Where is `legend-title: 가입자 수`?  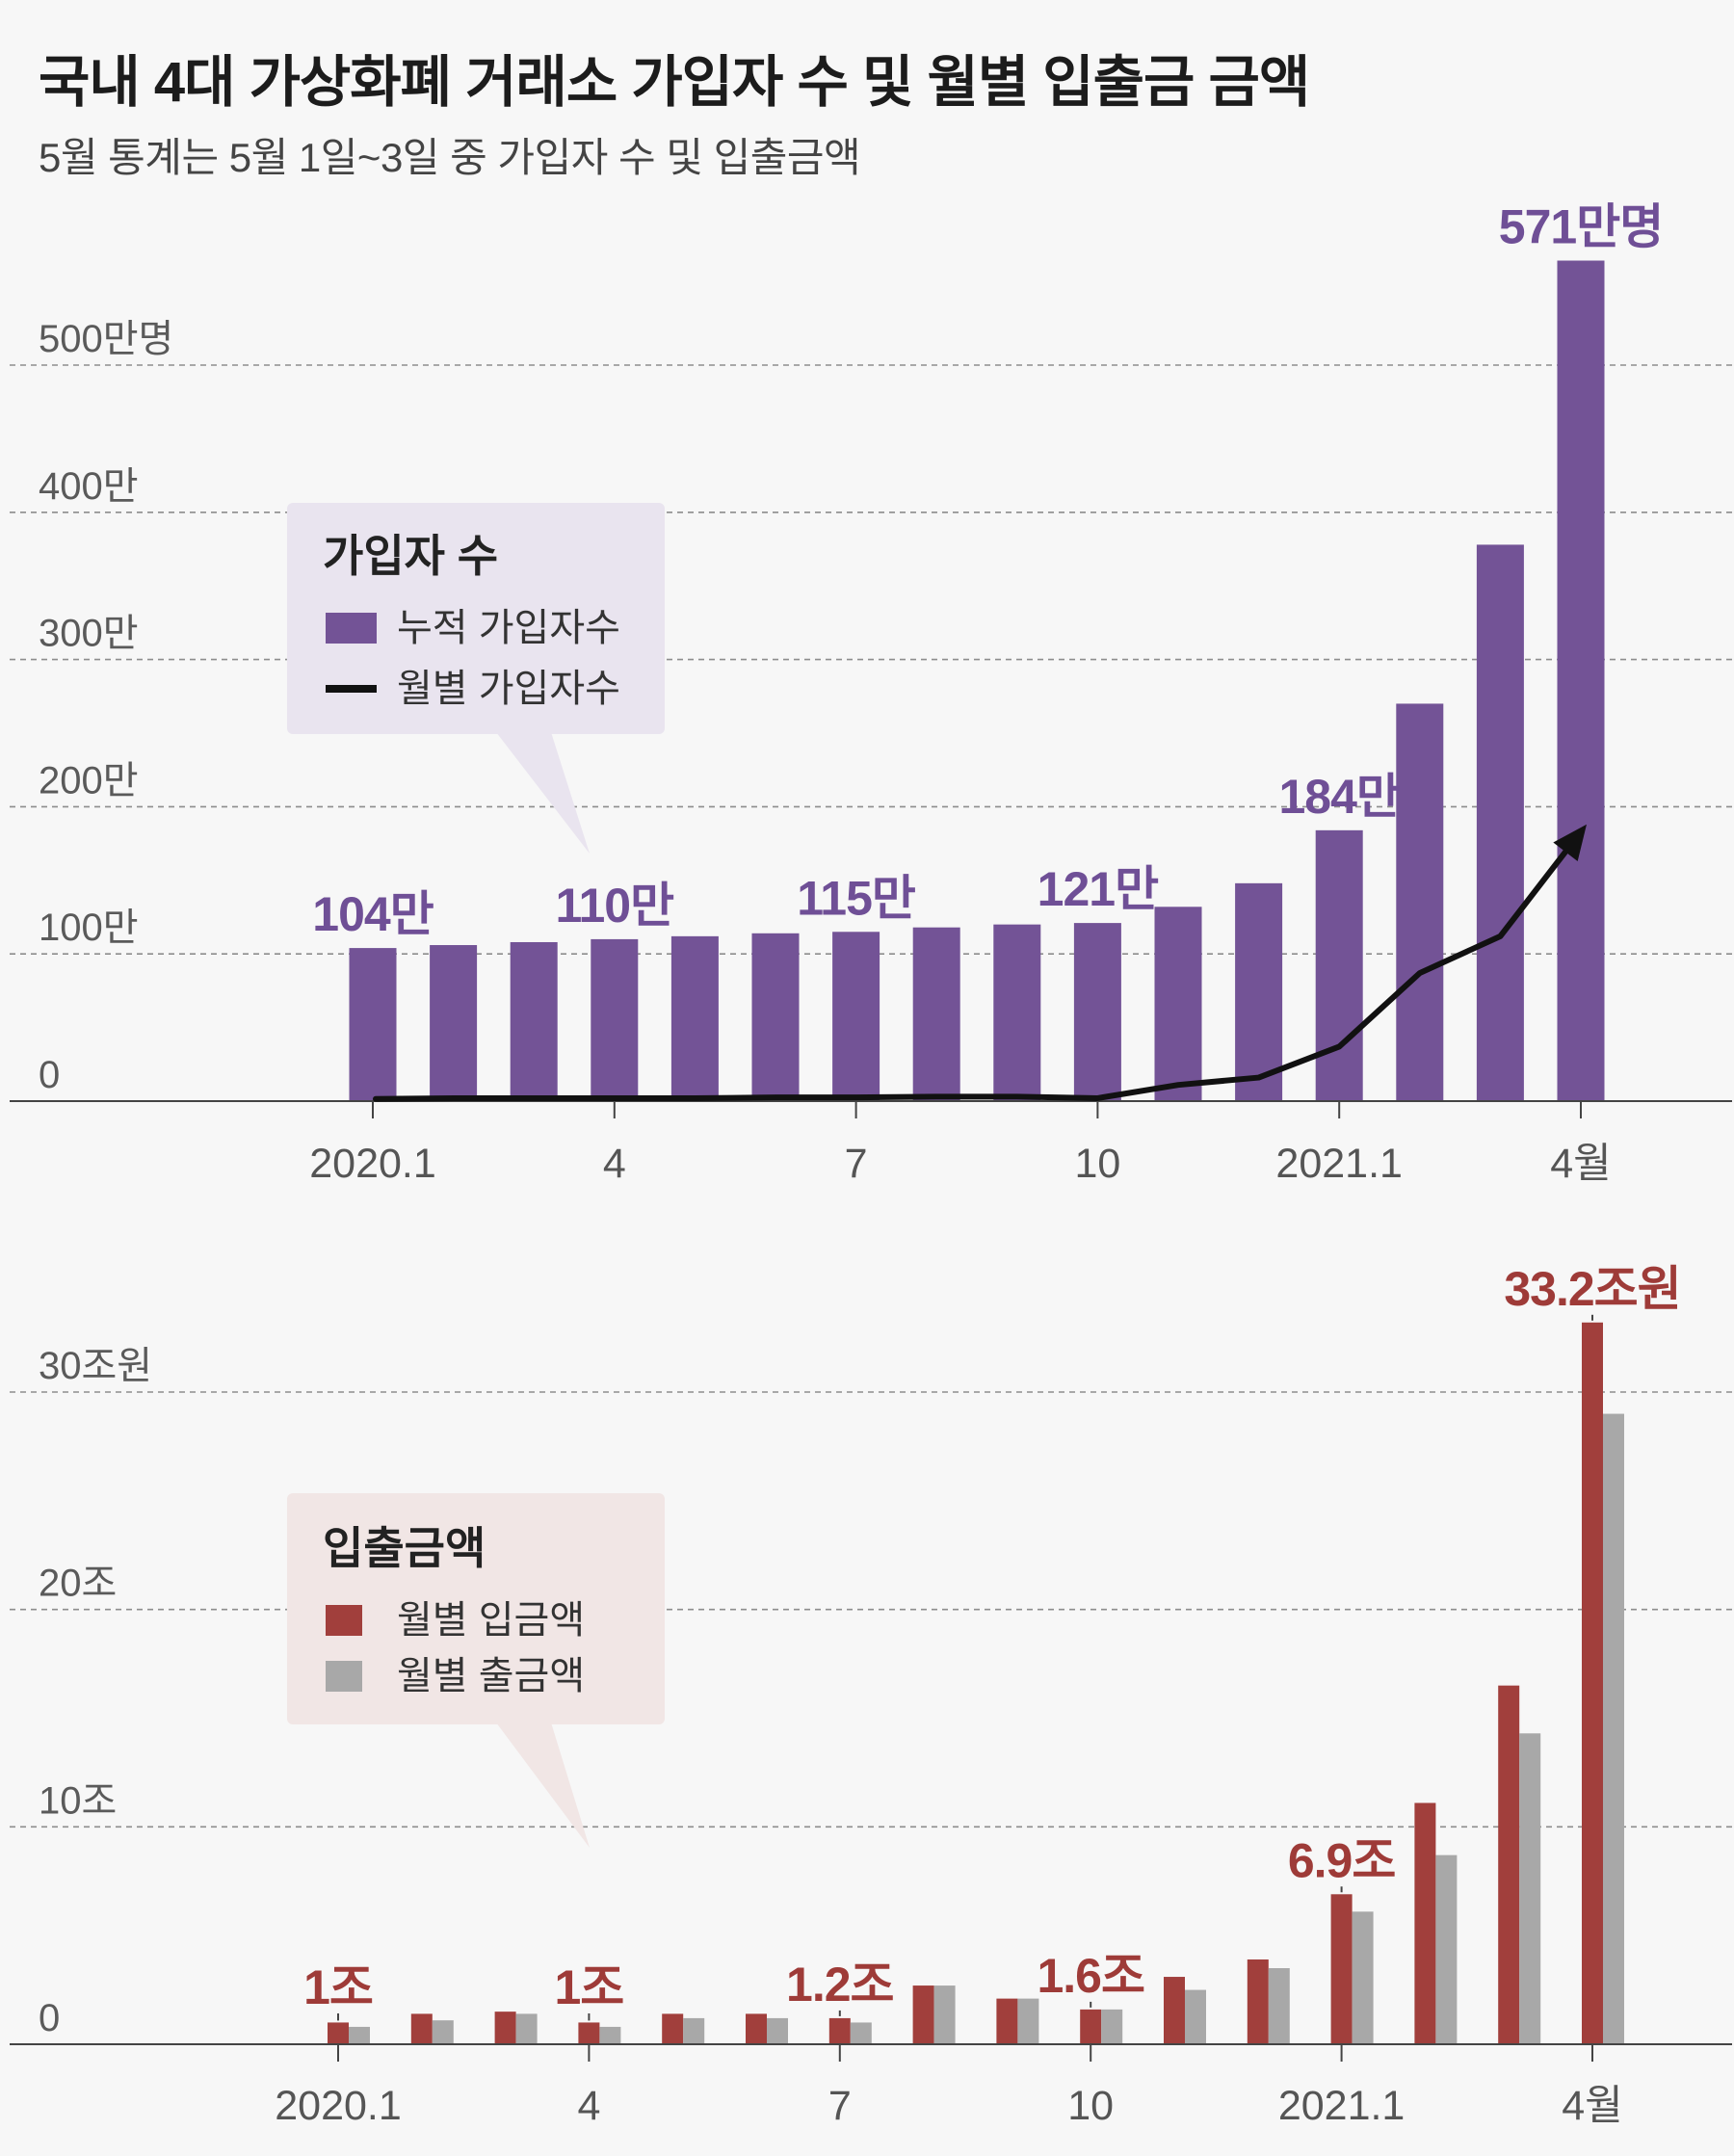 legend-title: 가입자 수 is located at coordinates (410, 556).